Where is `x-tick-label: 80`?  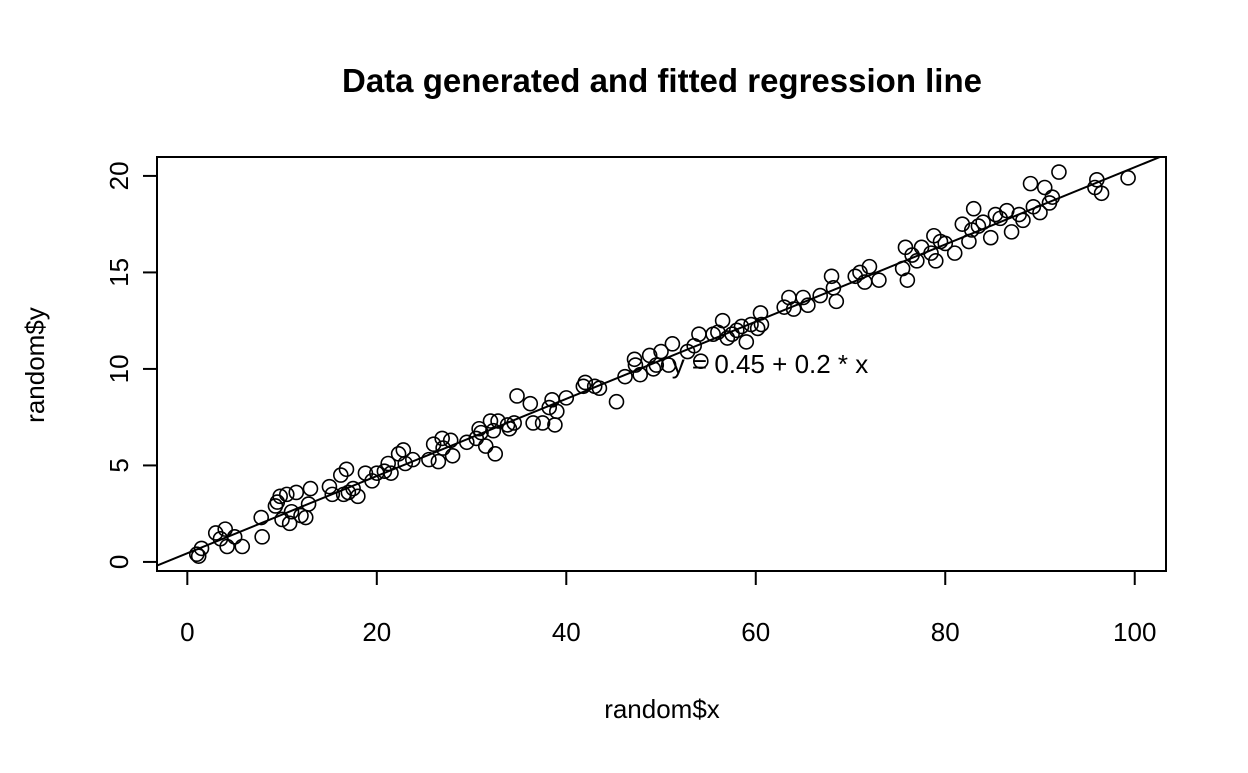
x-tick-label: 80 is located at coordinates (945, 632).